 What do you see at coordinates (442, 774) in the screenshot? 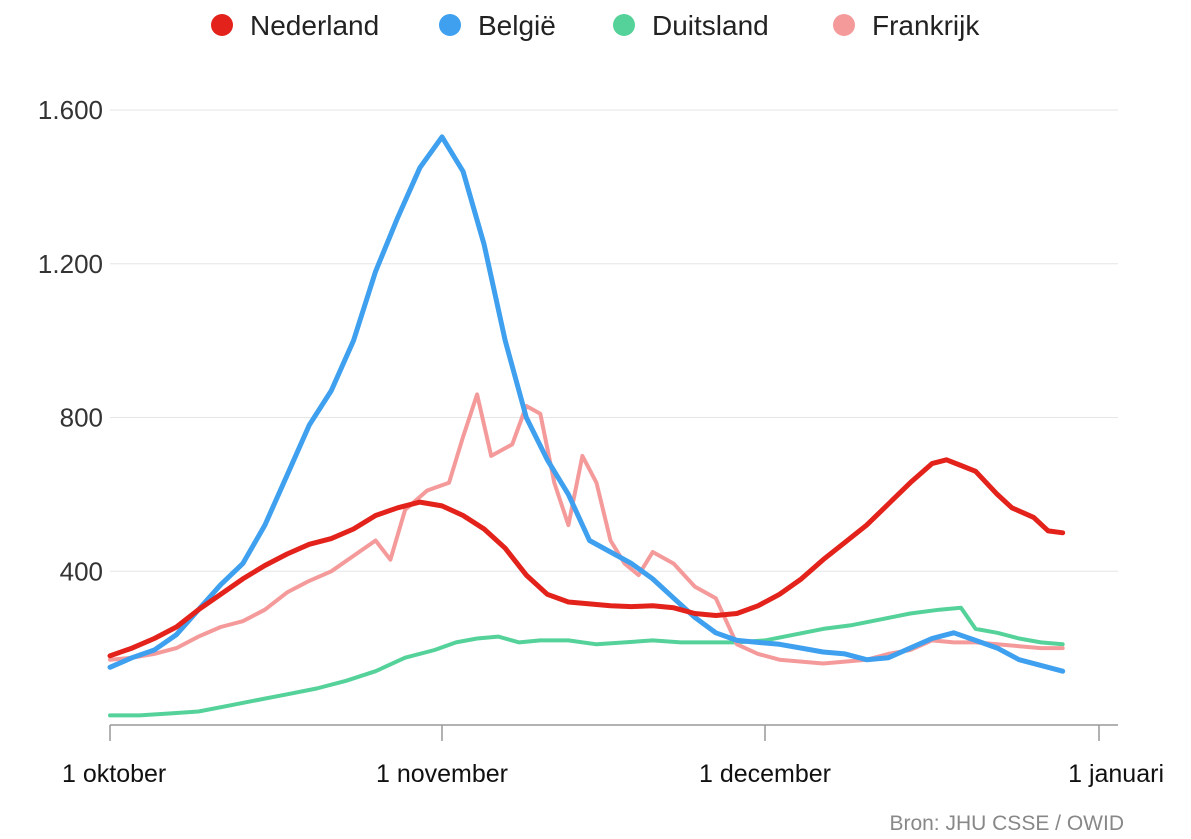
I see `x-tick-label: 1 november` at bounding box center [442, 774].